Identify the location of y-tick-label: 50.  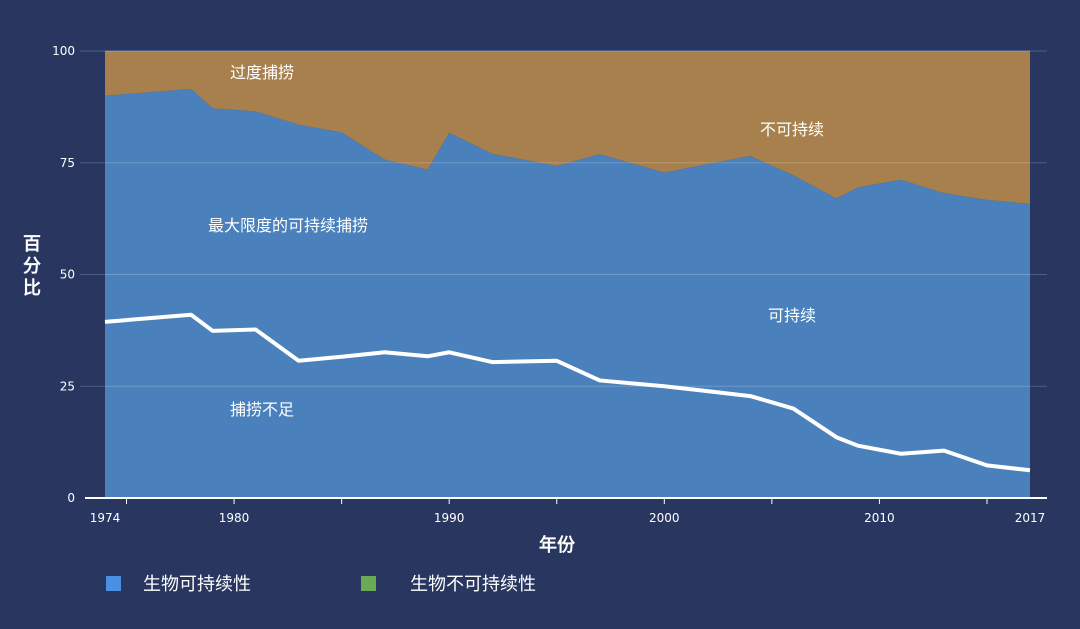
(67, 275).